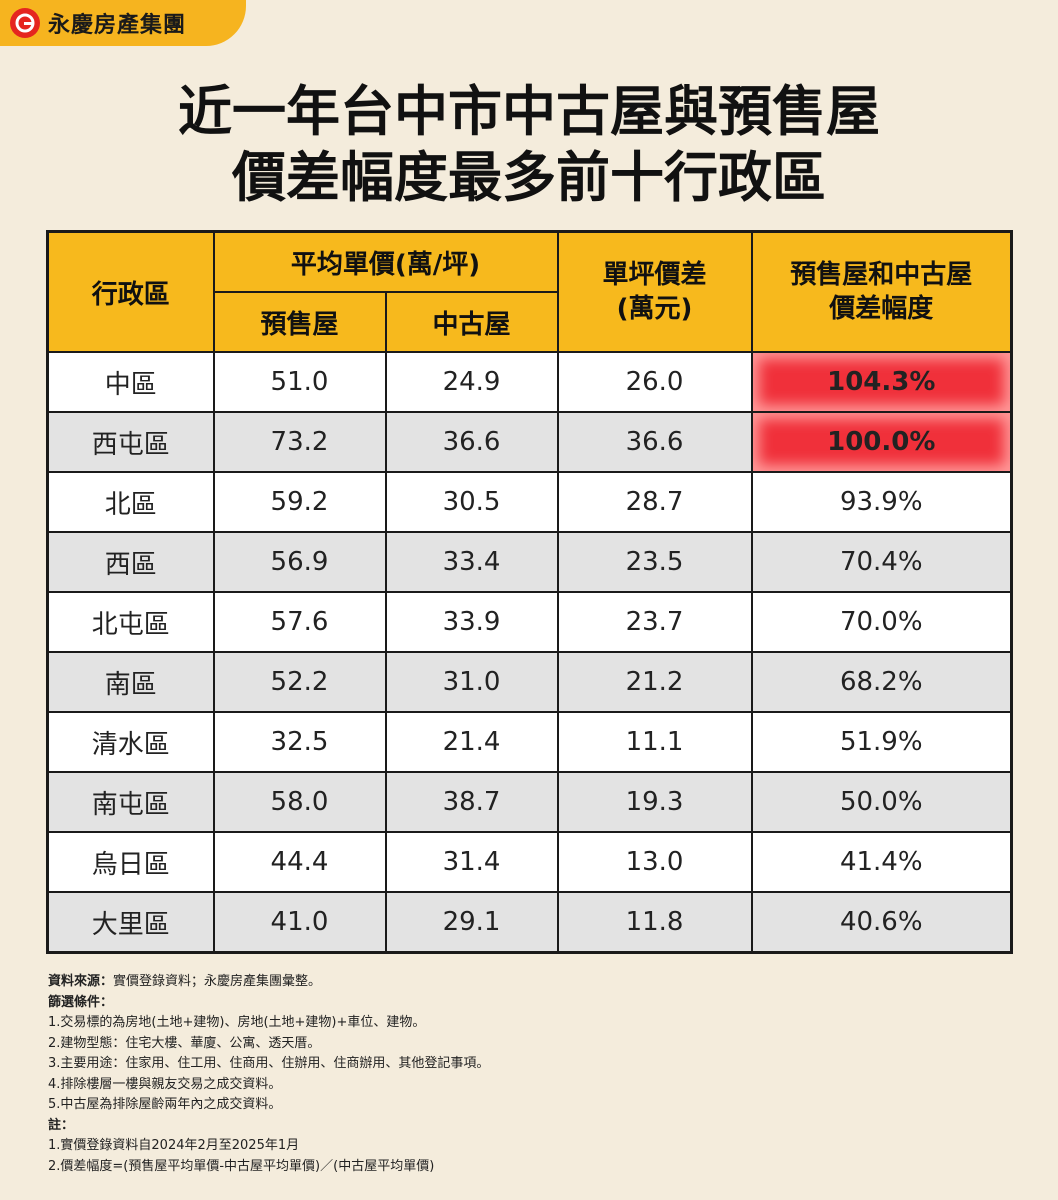 This screenshot has height=1200, width=1058. I want to click on header-presale: 預售屋, so click(299, 322).